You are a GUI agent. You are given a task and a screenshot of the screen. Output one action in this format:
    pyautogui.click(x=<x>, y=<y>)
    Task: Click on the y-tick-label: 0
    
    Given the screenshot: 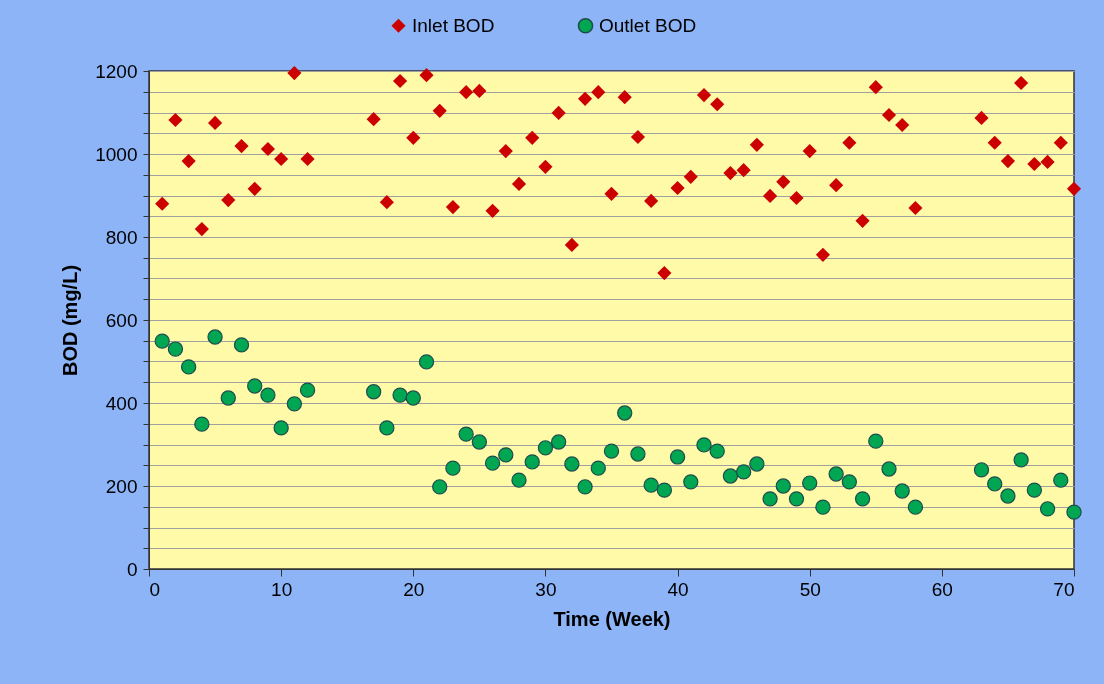 What is the action you would take?
    pyautogui.click(x=132, y=569)
    